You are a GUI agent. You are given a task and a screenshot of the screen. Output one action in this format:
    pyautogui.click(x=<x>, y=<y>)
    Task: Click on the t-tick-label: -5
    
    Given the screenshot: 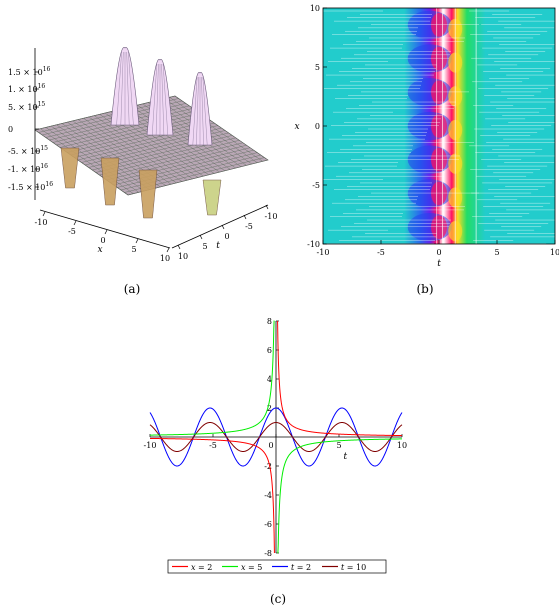 What is the action you would take?
    pyautogui.click(x=249, y=226)
    